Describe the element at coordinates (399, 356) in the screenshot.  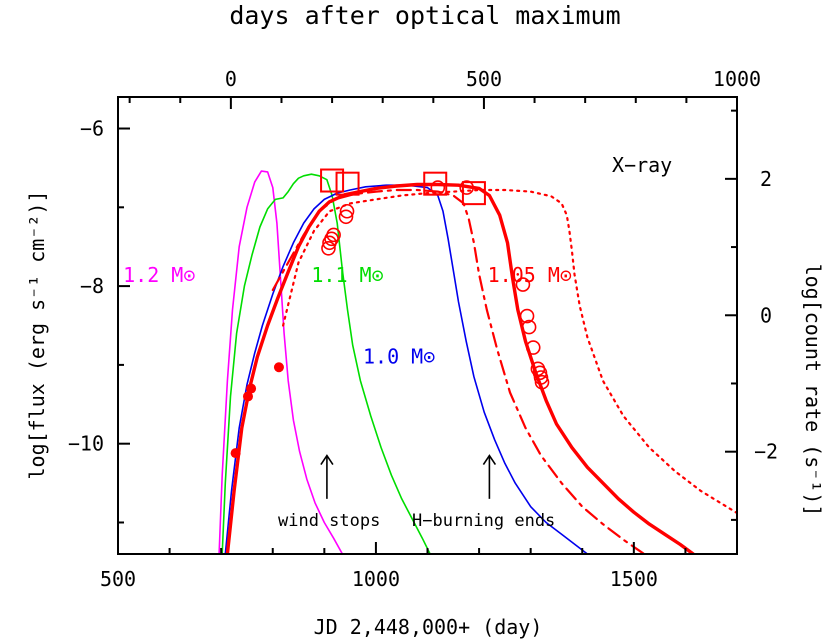
I see `model-label: 1.0 M⊙` at that location.